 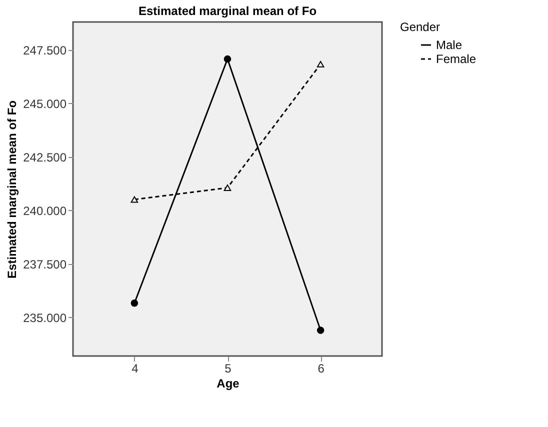 I want to click on x-tick-label: 4, so click(x=135, y=369).